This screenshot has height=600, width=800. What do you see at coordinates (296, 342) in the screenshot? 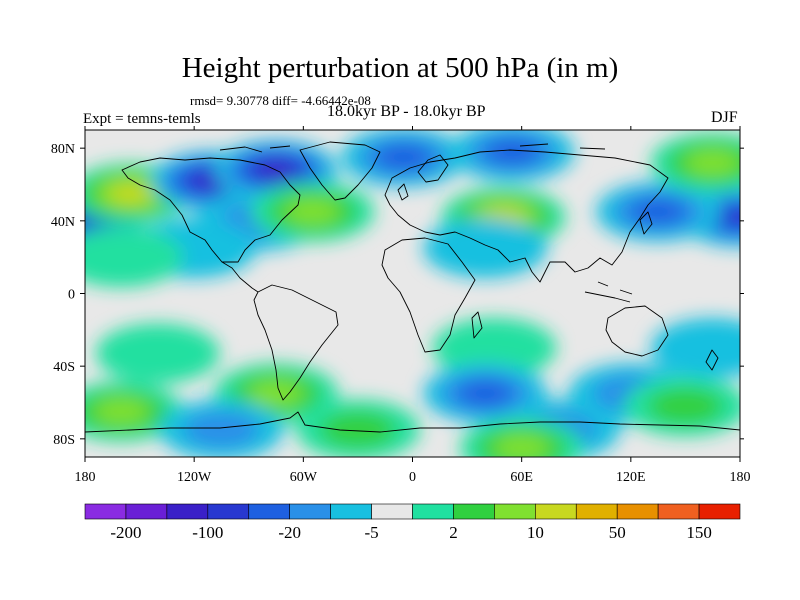
I see `coast-south-america` at bounding box center [296, 342].